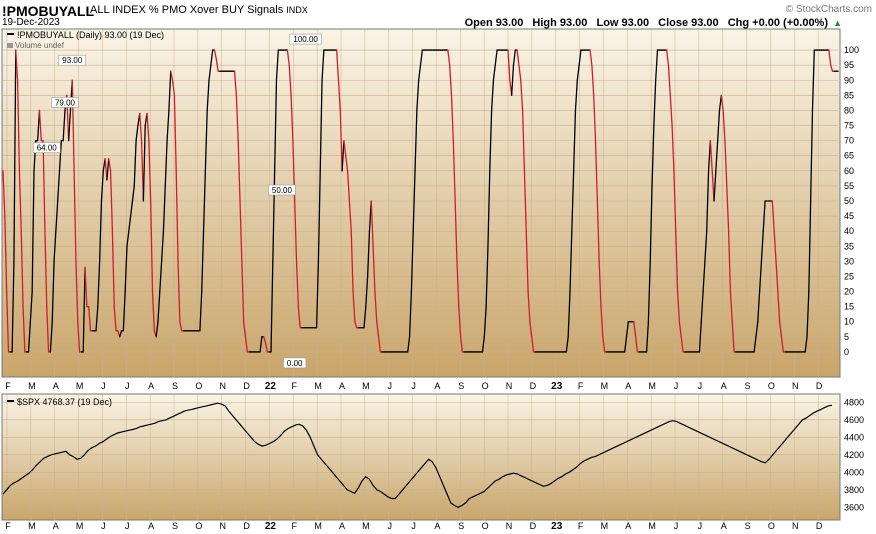 The width and height of the screenshot is (876, 534). I want to click on chart-date: 19-Dec-2023, so click(31, 22).